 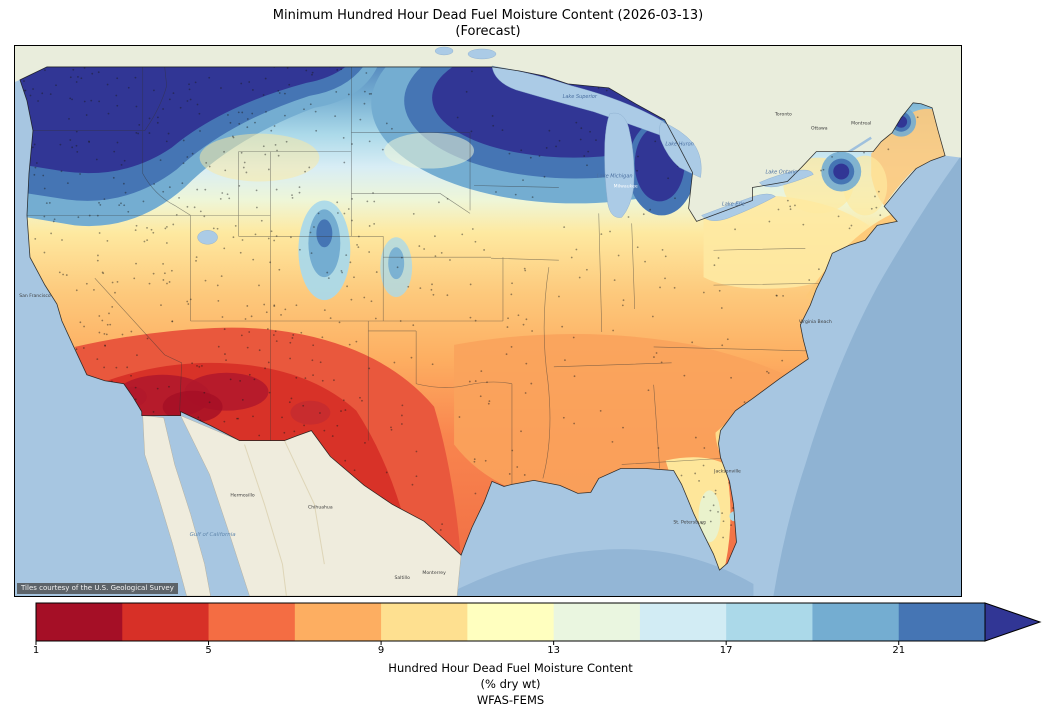 I want to click on gulf-of-mexico, so click(x=599, y=572).